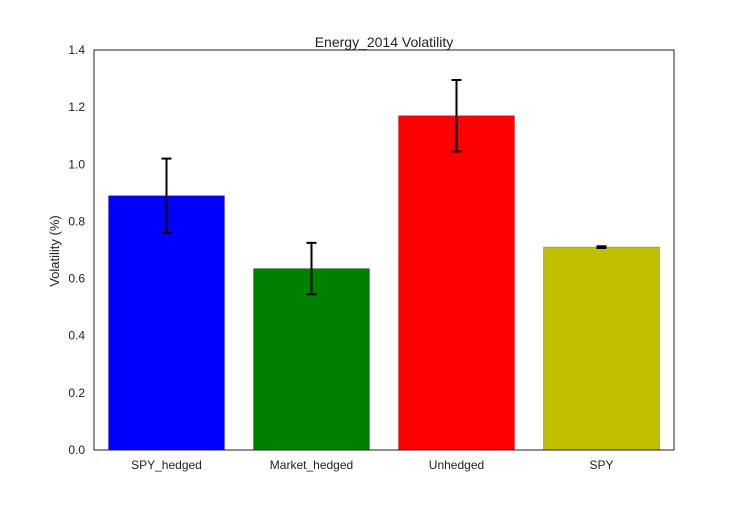 The image size is (748, 514). What do you see at coordinates (76, 107) in the screenshot?
I see `y-tick-label: 1.2` at bounding box center [76, 107].